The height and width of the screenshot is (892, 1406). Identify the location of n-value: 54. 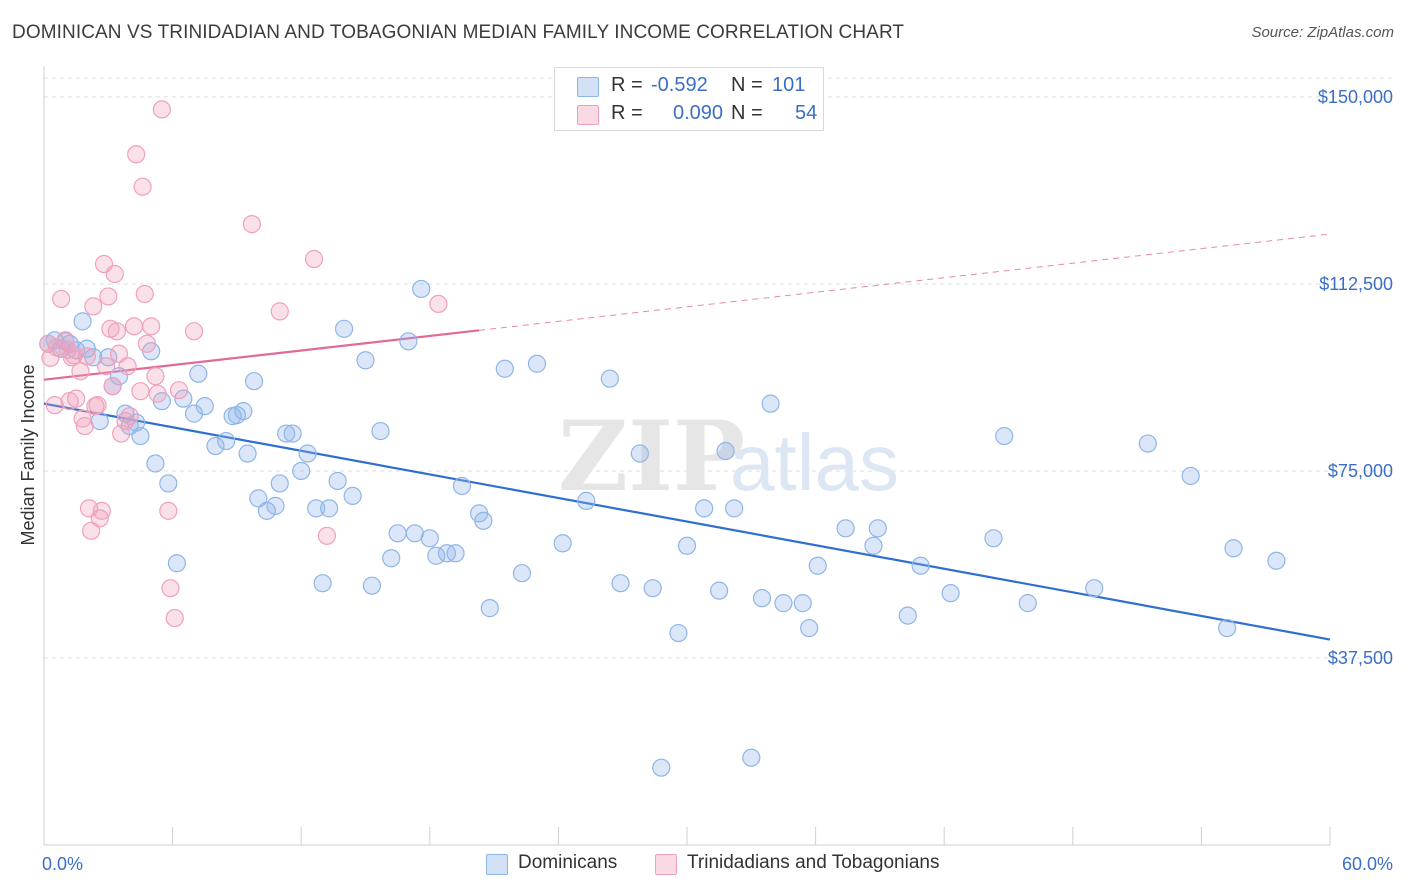
(806, 113).